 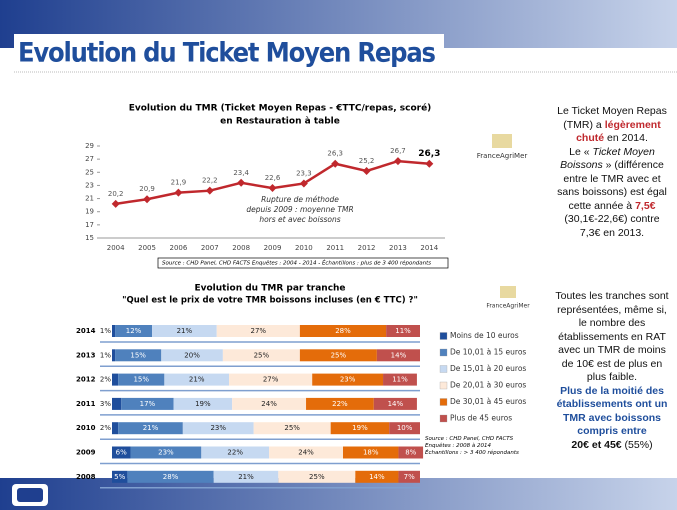 I want to click on y-tick-label: 15, so click(x=89, y=238).